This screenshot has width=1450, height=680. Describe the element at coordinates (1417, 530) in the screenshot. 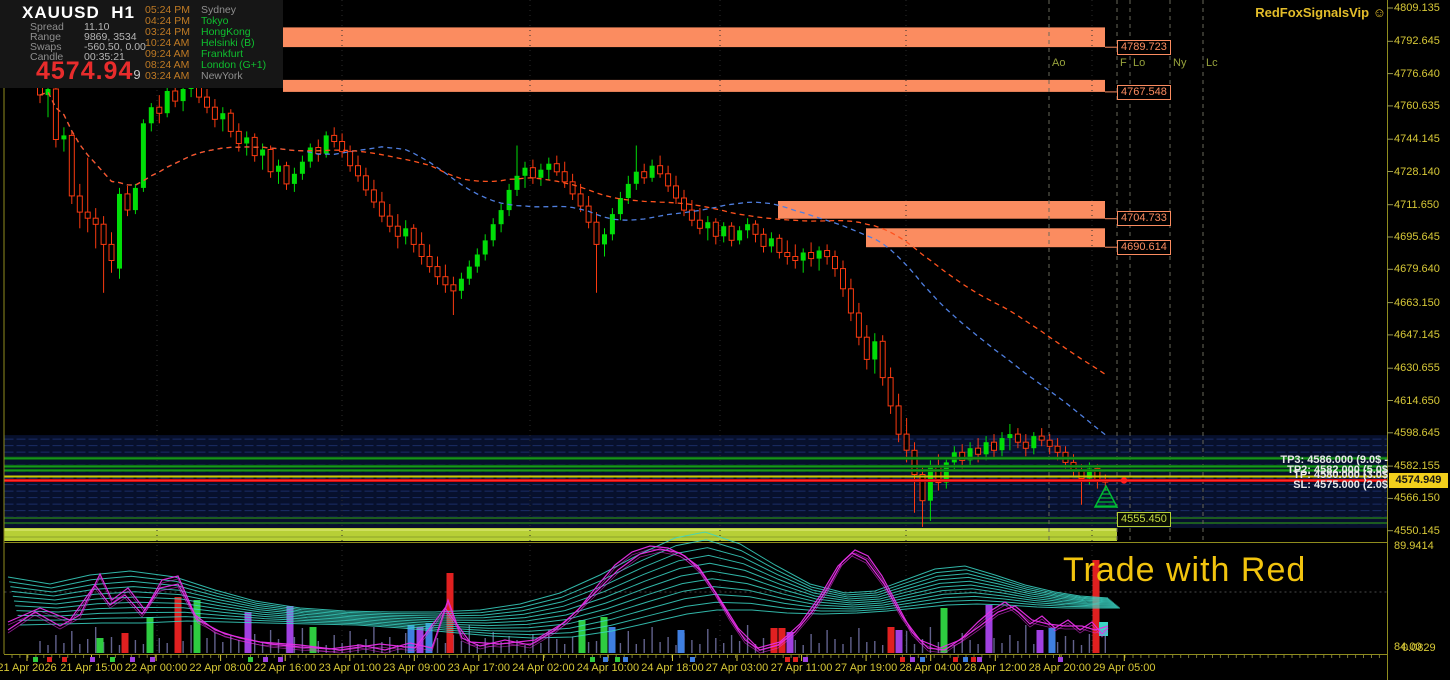

I see `price-axis-label: 4550.145` at that location.